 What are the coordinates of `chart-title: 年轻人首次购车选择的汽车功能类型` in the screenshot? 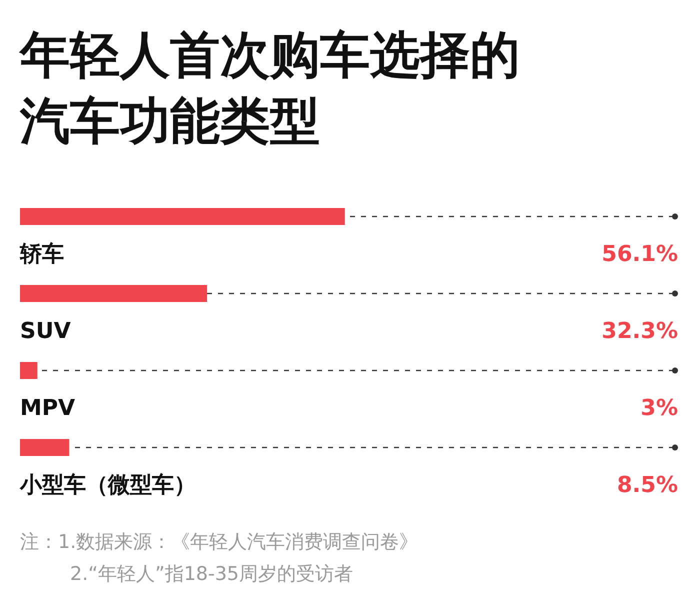 It's located at (269, 88).